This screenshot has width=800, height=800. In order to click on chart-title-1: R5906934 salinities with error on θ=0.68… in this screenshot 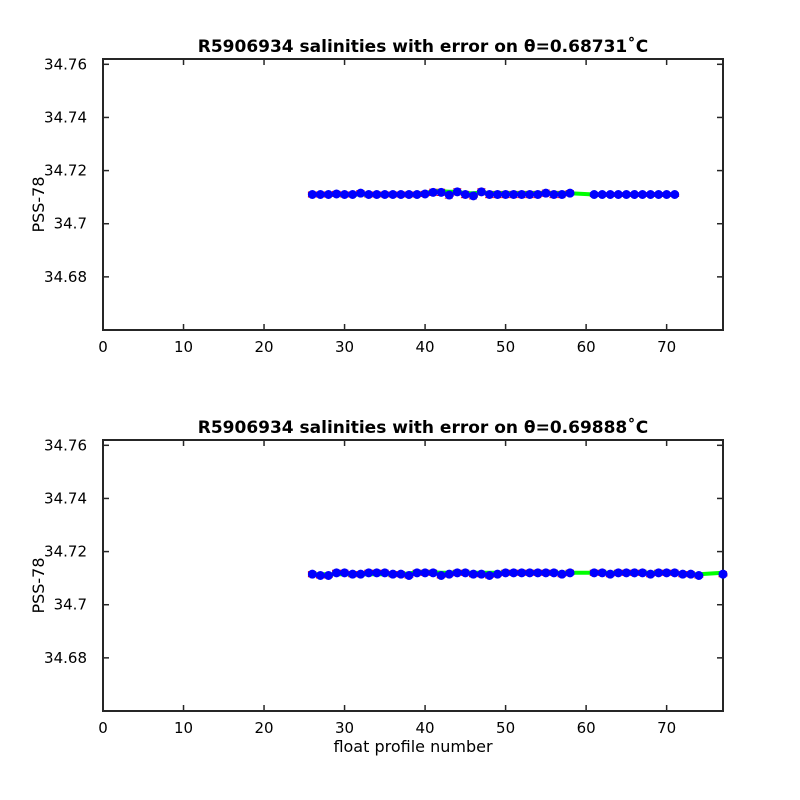, I will do `click(423, 46)`.